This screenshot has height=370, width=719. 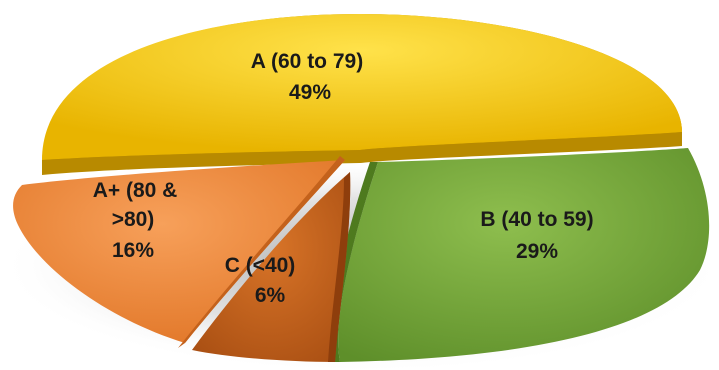 I want to click on slice-a-name-label: A (60 to 79), so click(x=307, y=61).